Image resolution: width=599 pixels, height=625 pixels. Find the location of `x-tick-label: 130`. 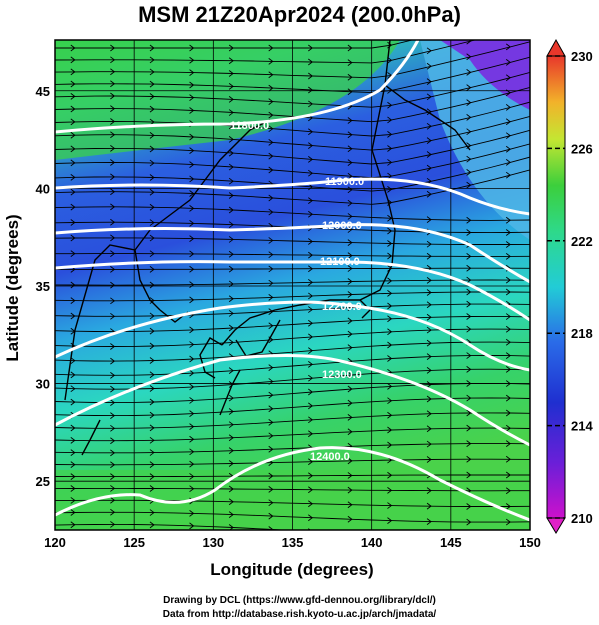

x-tick-label: 130 is located at coordinates (213, 542).